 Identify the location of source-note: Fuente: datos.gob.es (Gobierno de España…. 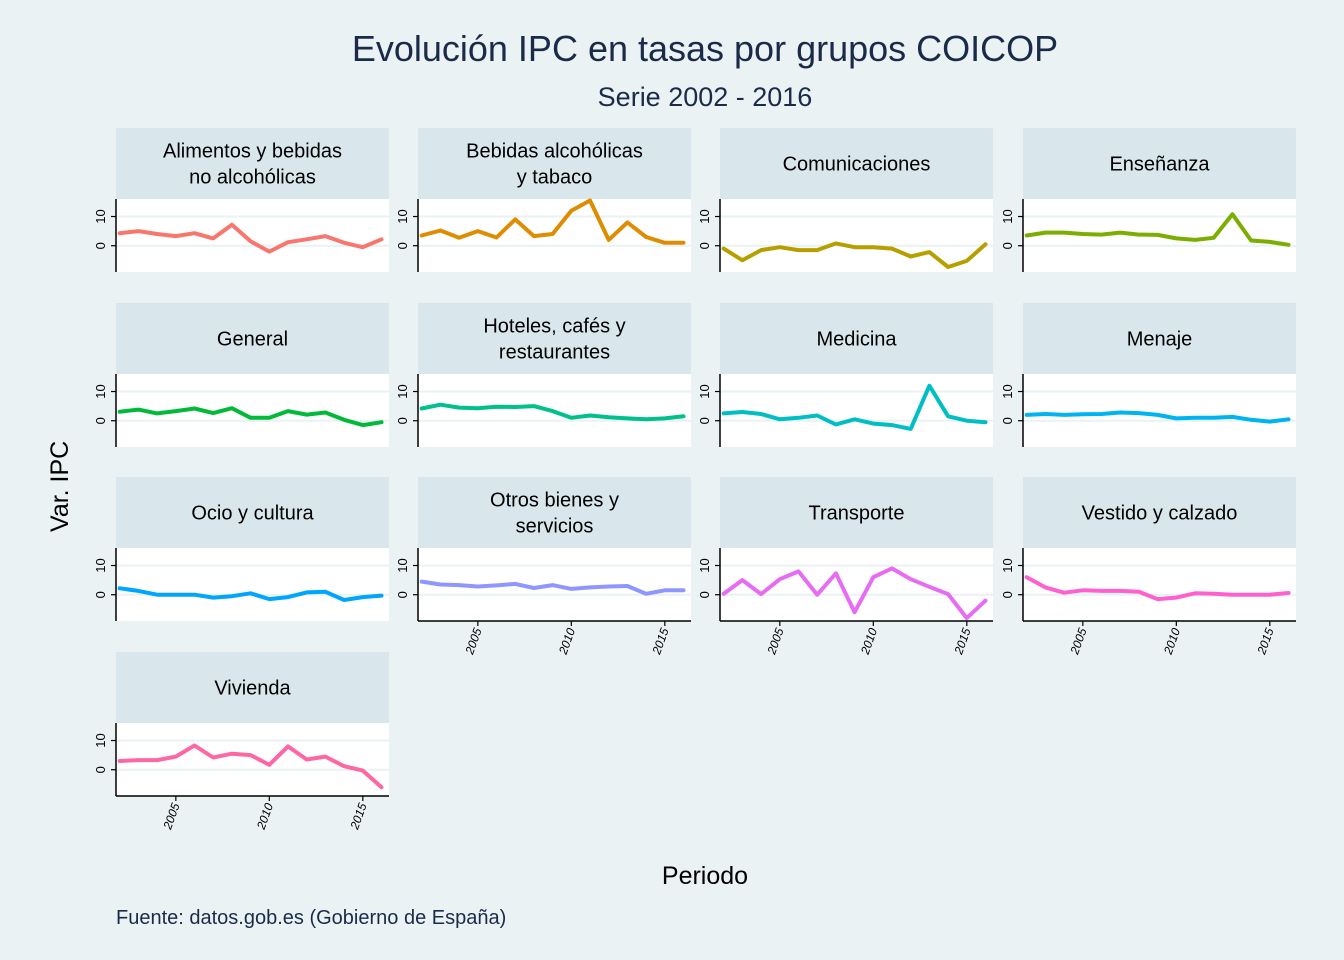
(311, 918).